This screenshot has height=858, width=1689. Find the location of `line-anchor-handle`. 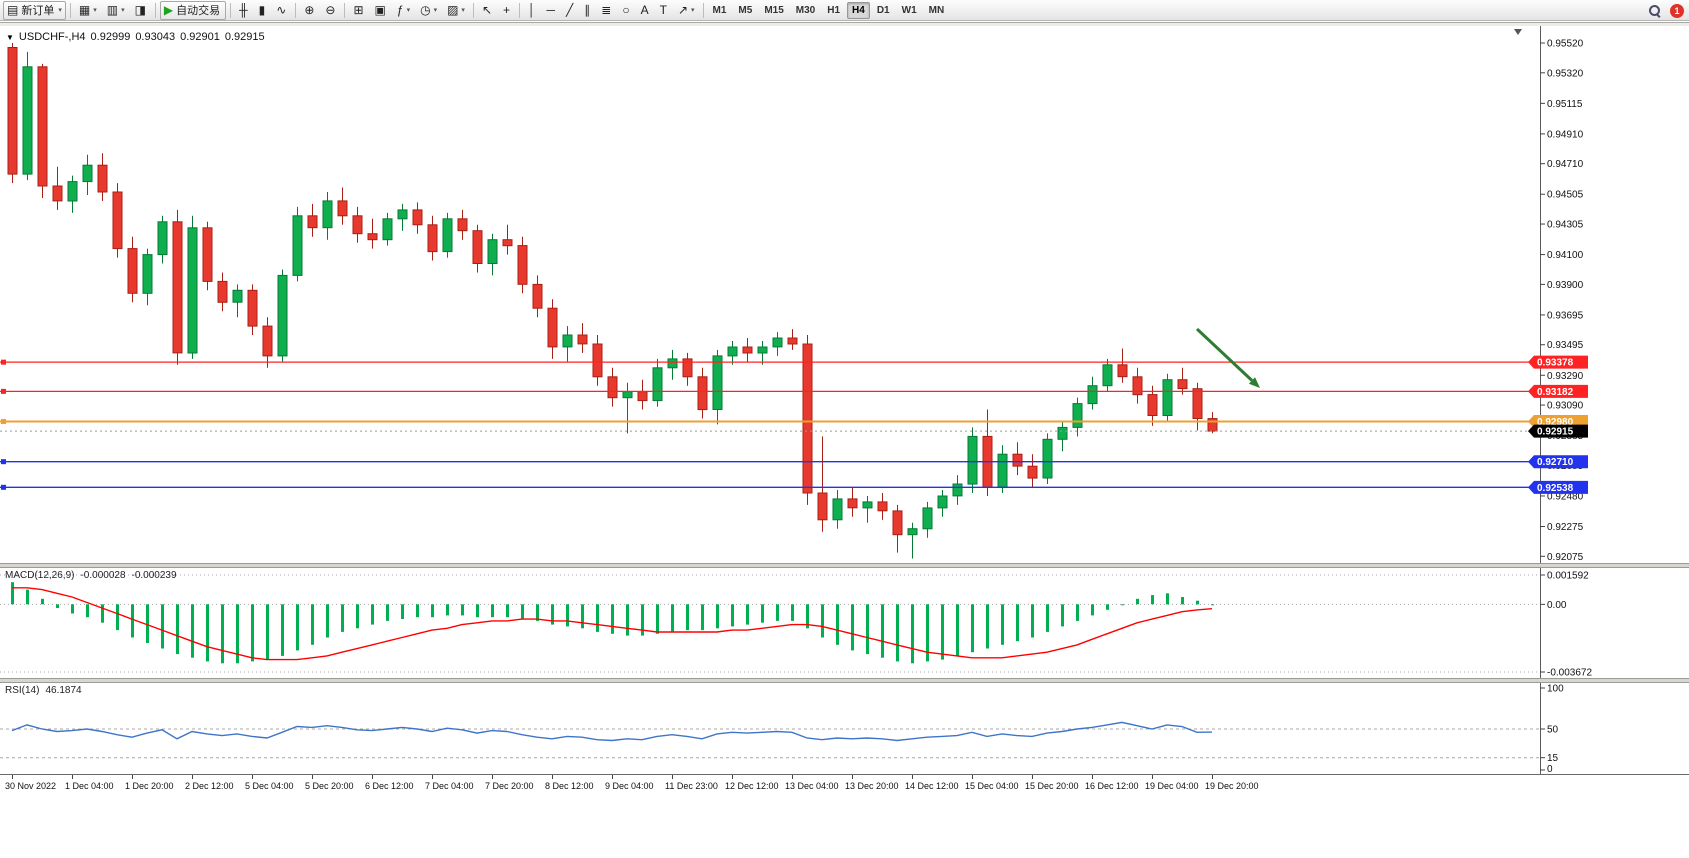

line-anchor-handle is located at coordinates (3, 391).